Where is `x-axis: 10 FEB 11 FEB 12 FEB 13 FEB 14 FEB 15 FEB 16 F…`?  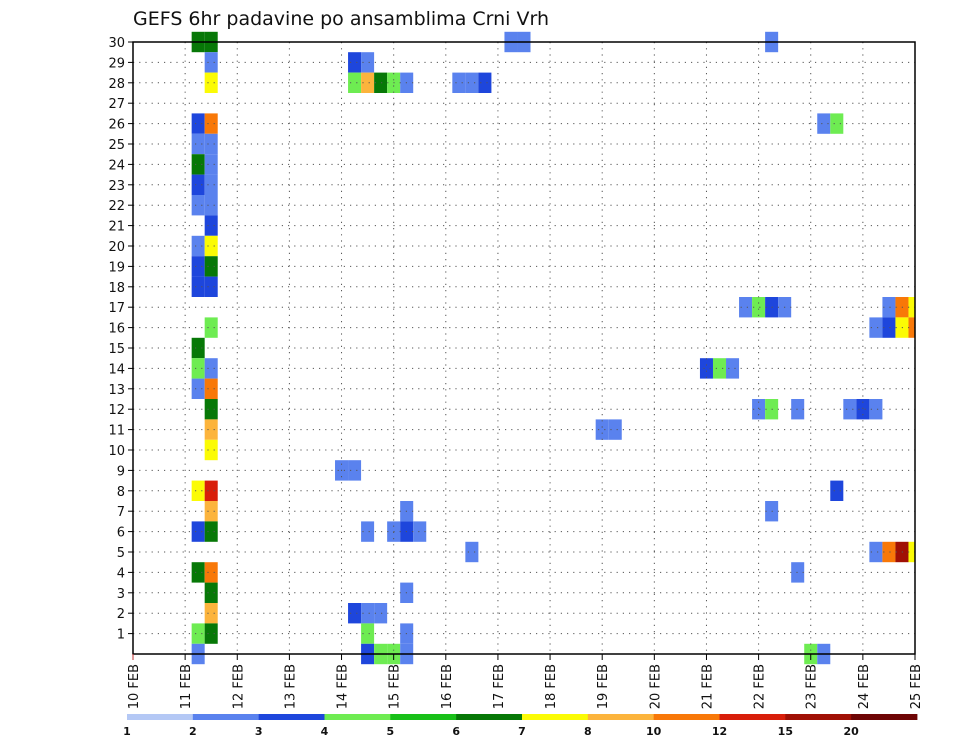
x-axis: 10 FEB 11 FEB 12 FEB 13 FEB 14 FEB 15 FEB 16 F… is located at coordinates (525, 681).